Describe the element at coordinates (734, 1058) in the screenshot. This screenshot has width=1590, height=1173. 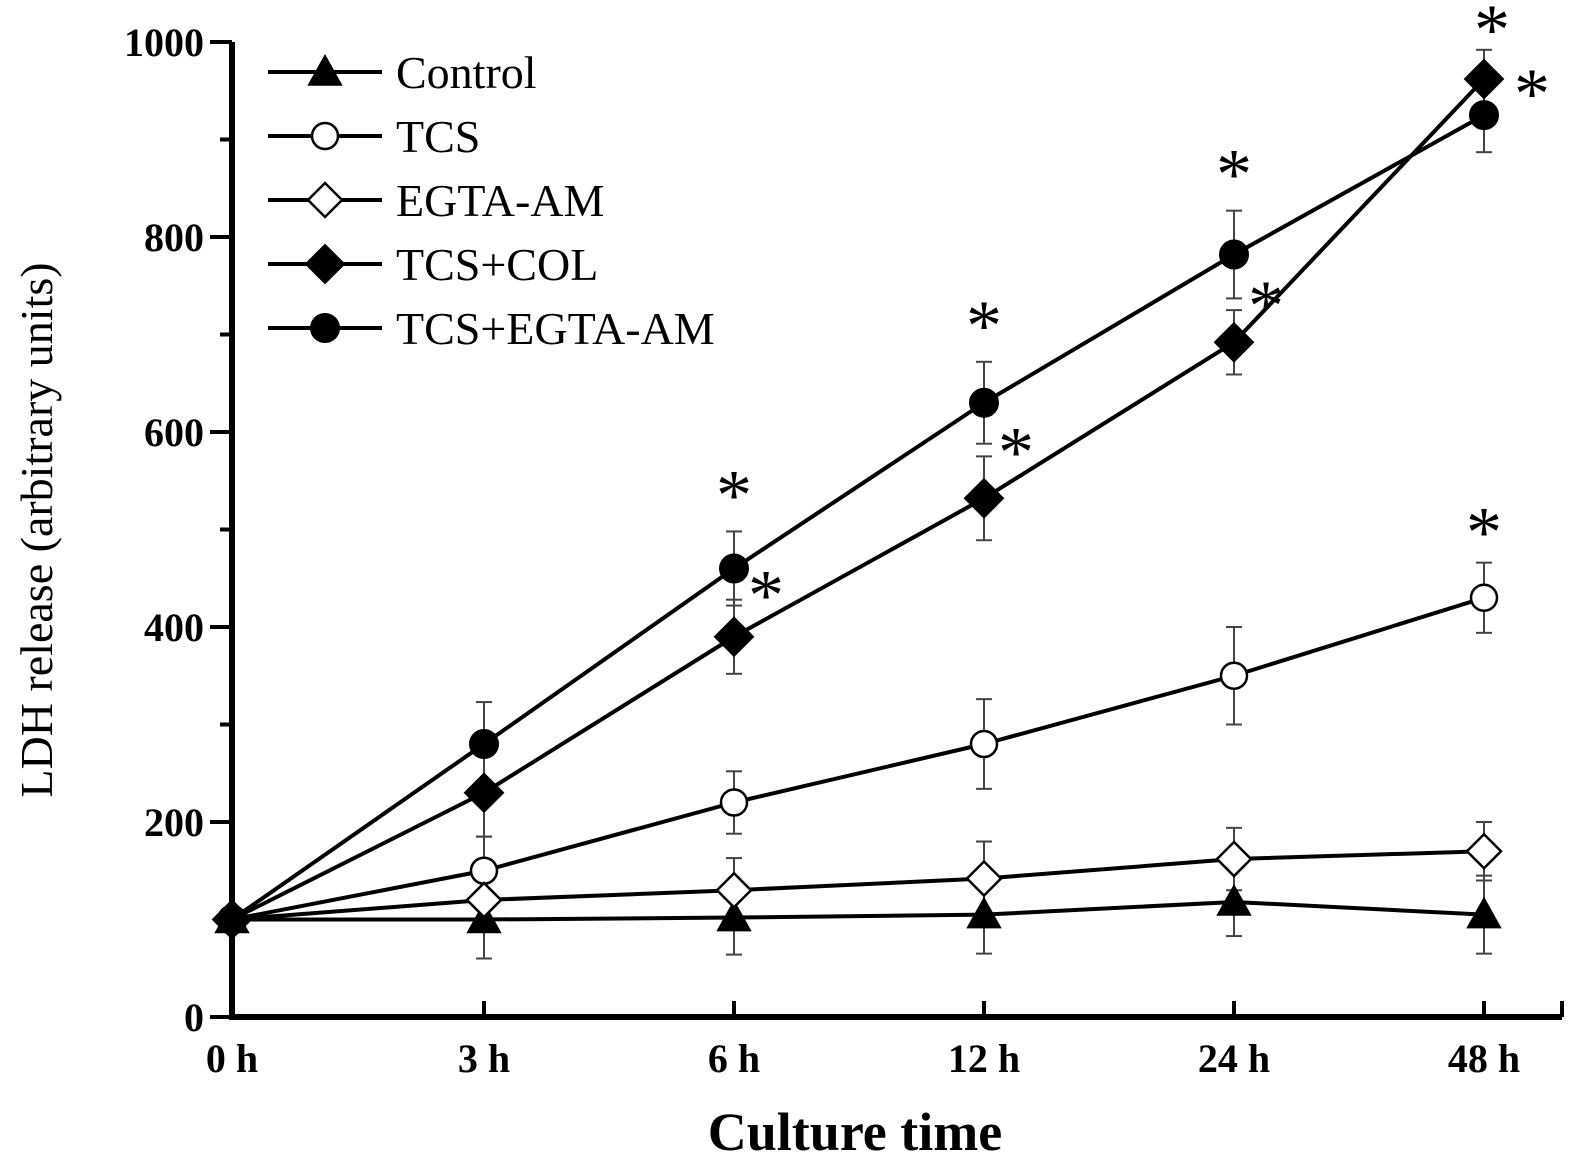
I see `x-tick-label: 6 h` at that location.